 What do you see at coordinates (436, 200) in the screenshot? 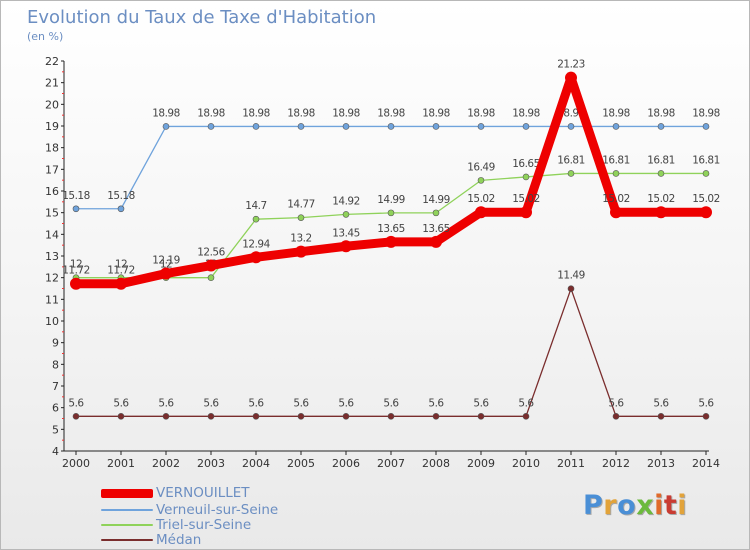
I see `data-label: 14.99` at bounding box center [436, 200].